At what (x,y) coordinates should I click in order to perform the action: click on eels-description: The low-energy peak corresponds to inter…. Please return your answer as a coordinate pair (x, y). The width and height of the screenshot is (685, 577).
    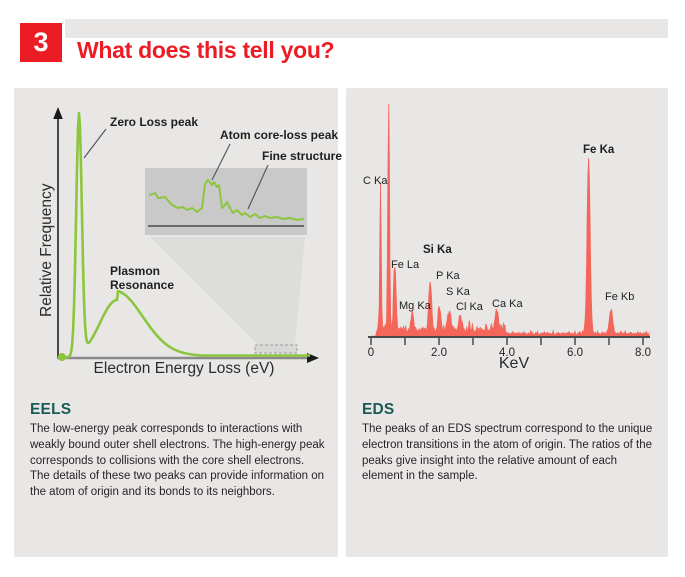
    Looking at the image, I should click on (177, 461).